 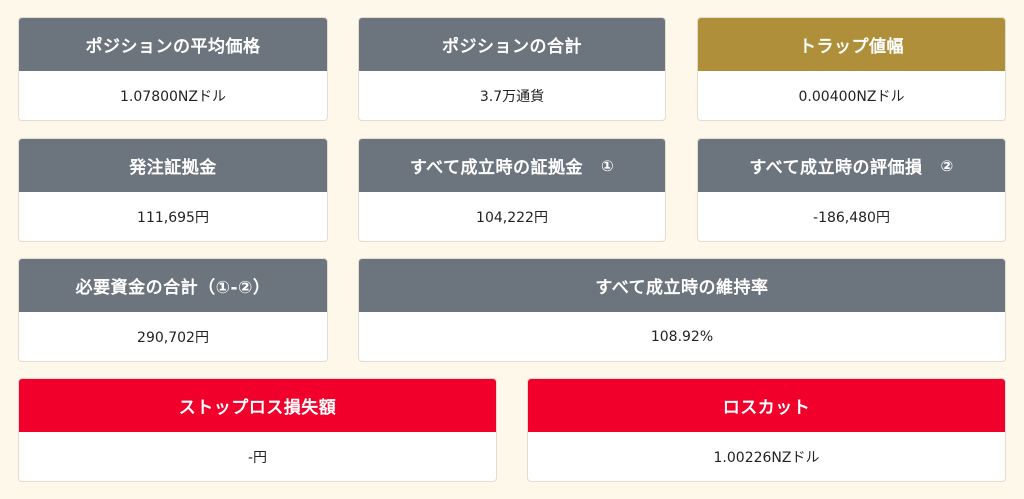 What do you see at coordinates (173, 337) in the screenshot?
I see `required-funds-value: 290,702円` at bounding box center [173, 337].